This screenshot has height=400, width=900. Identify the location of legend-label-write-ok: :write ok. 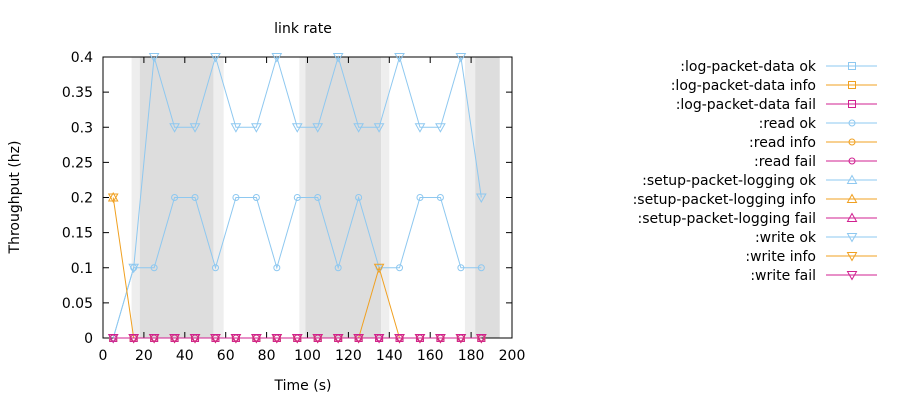
(786, 238).